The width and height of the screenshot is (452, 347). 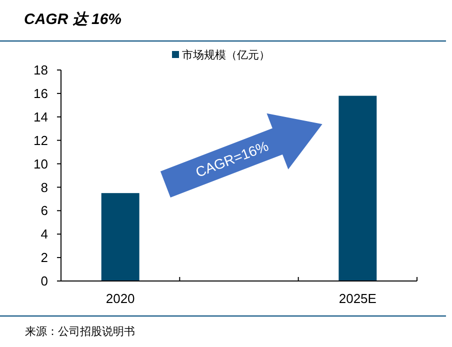 I want to click on y-tick-label: 18, so click(x=41, y=70).